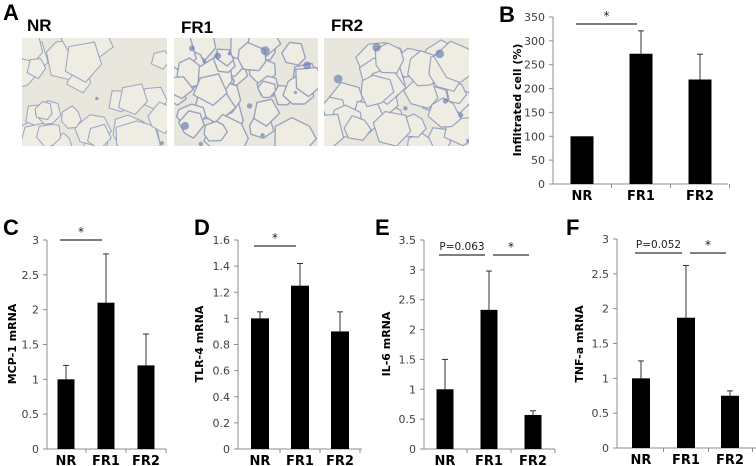 The width and height of the screenshot is (756, 466). I want to click on panel-letter-d: D, so click(202, 227).